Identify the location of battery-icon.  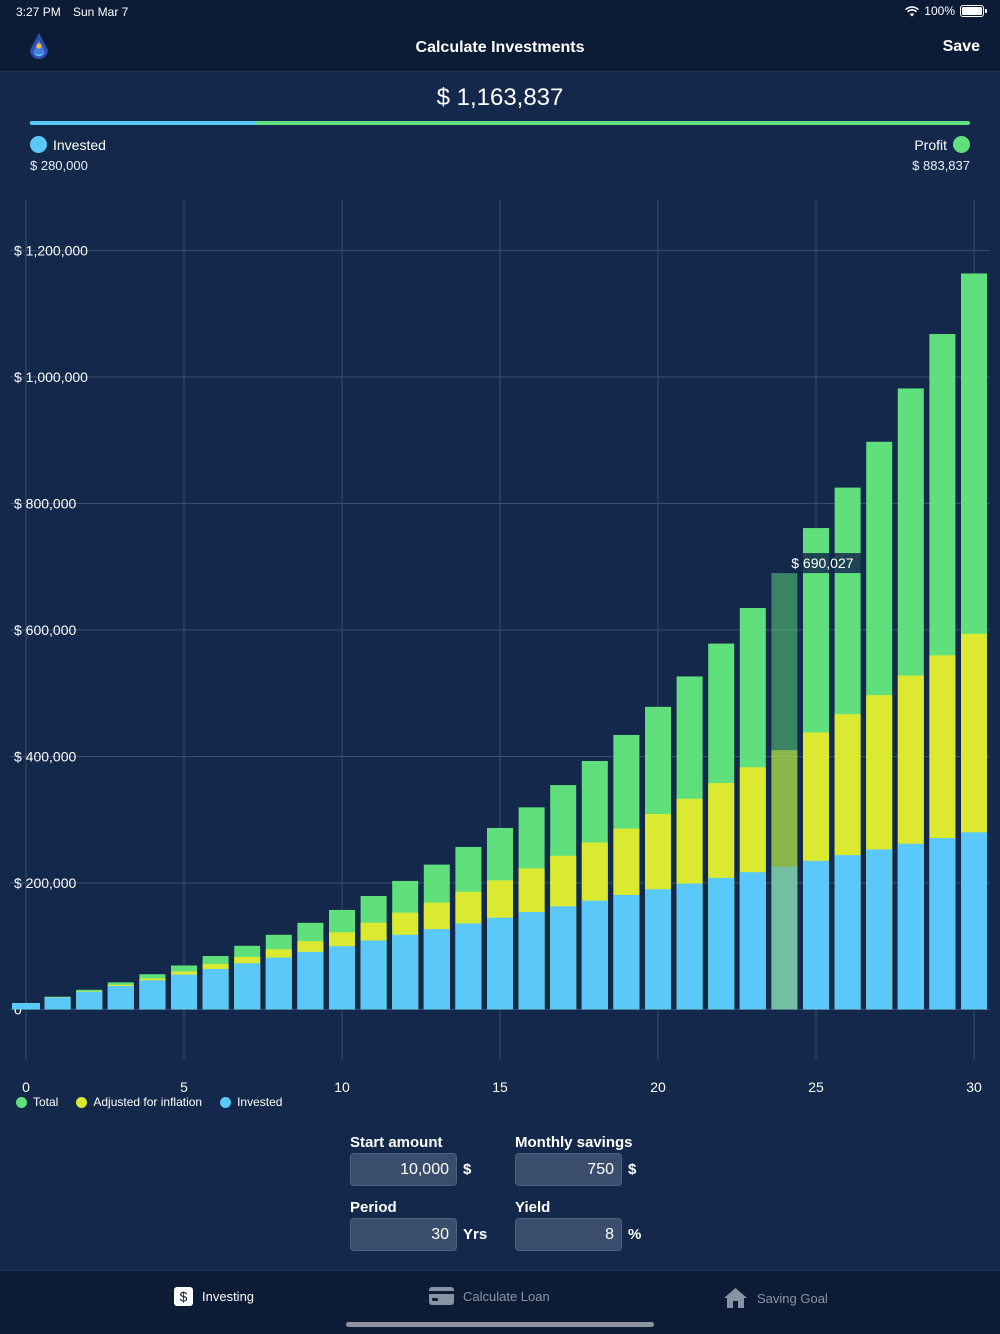
(973, 11).